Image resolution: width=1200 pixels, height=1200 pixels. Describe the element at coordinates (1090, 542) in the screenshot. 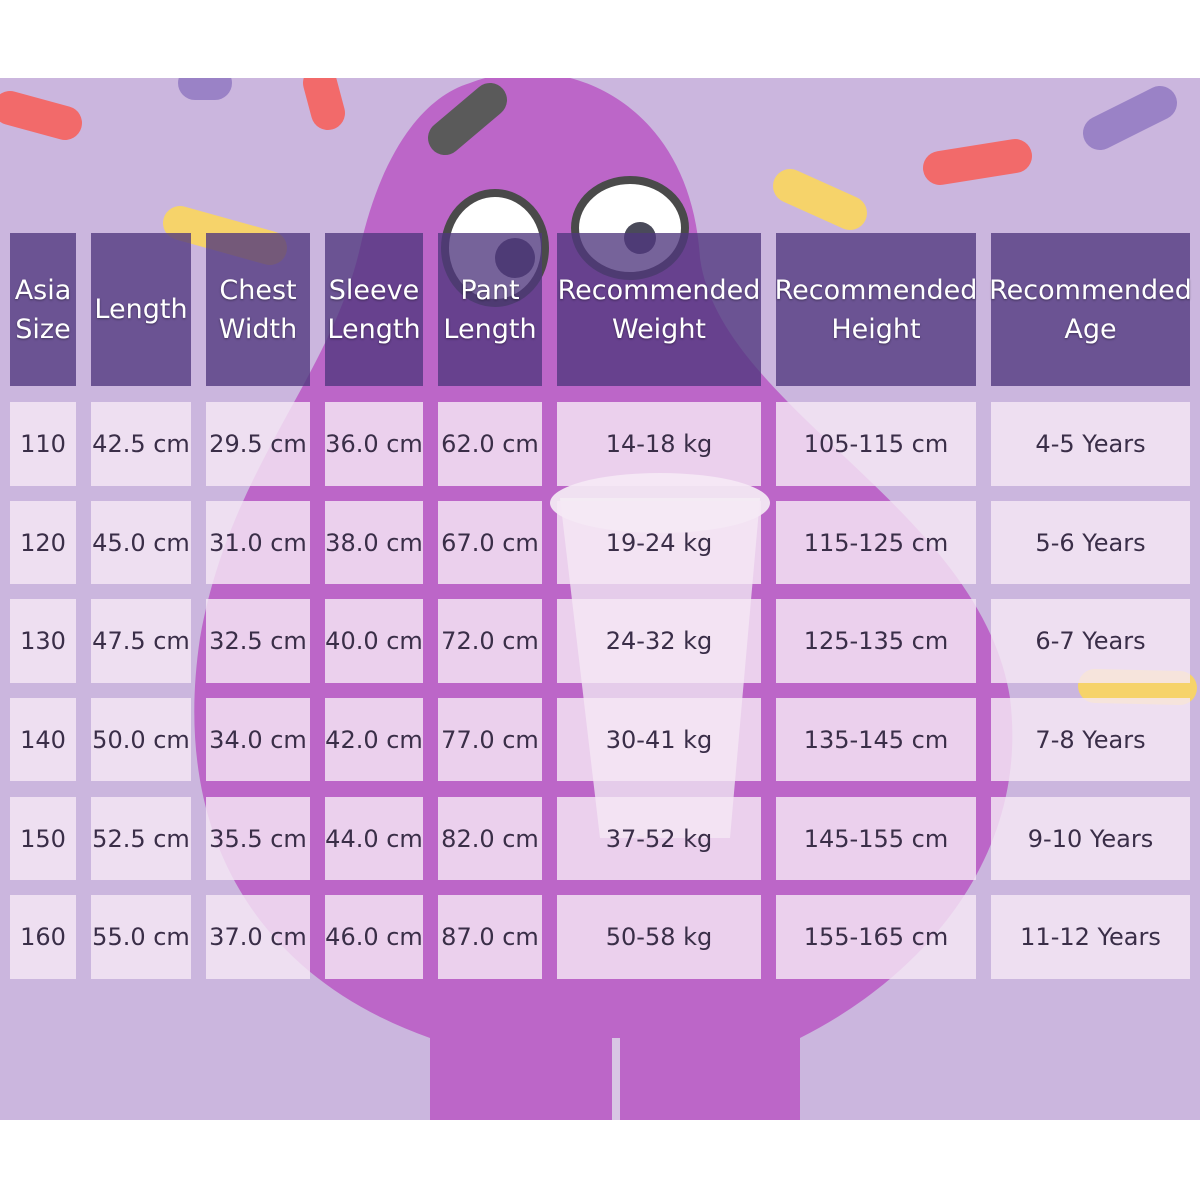

I see `table-cell: 5-6 Years` at that location.